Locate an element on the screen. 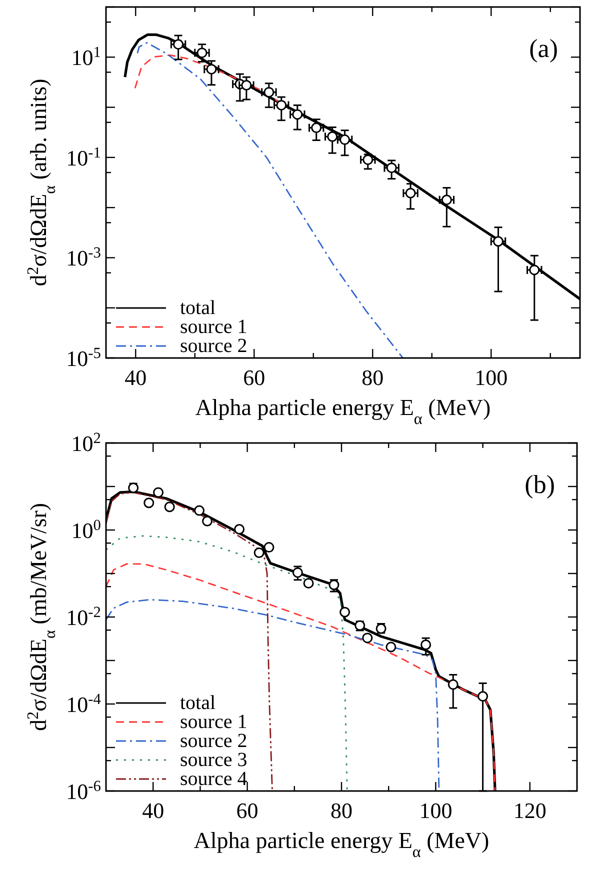 Image resolution: width=591 pixels, height=873 pixels. x-tick-label: 120 is located at coordinates (529, 810).